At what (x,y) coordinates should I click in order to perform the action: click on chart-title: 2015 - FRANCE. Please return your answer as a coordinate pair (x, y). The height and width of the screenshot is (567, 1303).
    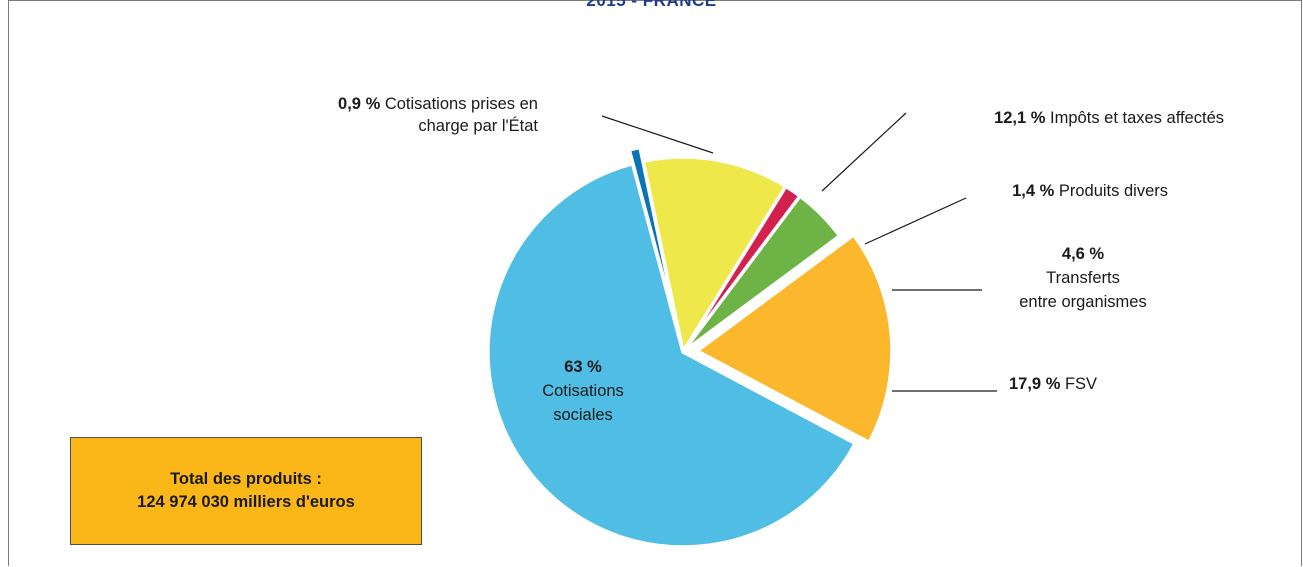
    Looking at the image, I should click on (651, 5).